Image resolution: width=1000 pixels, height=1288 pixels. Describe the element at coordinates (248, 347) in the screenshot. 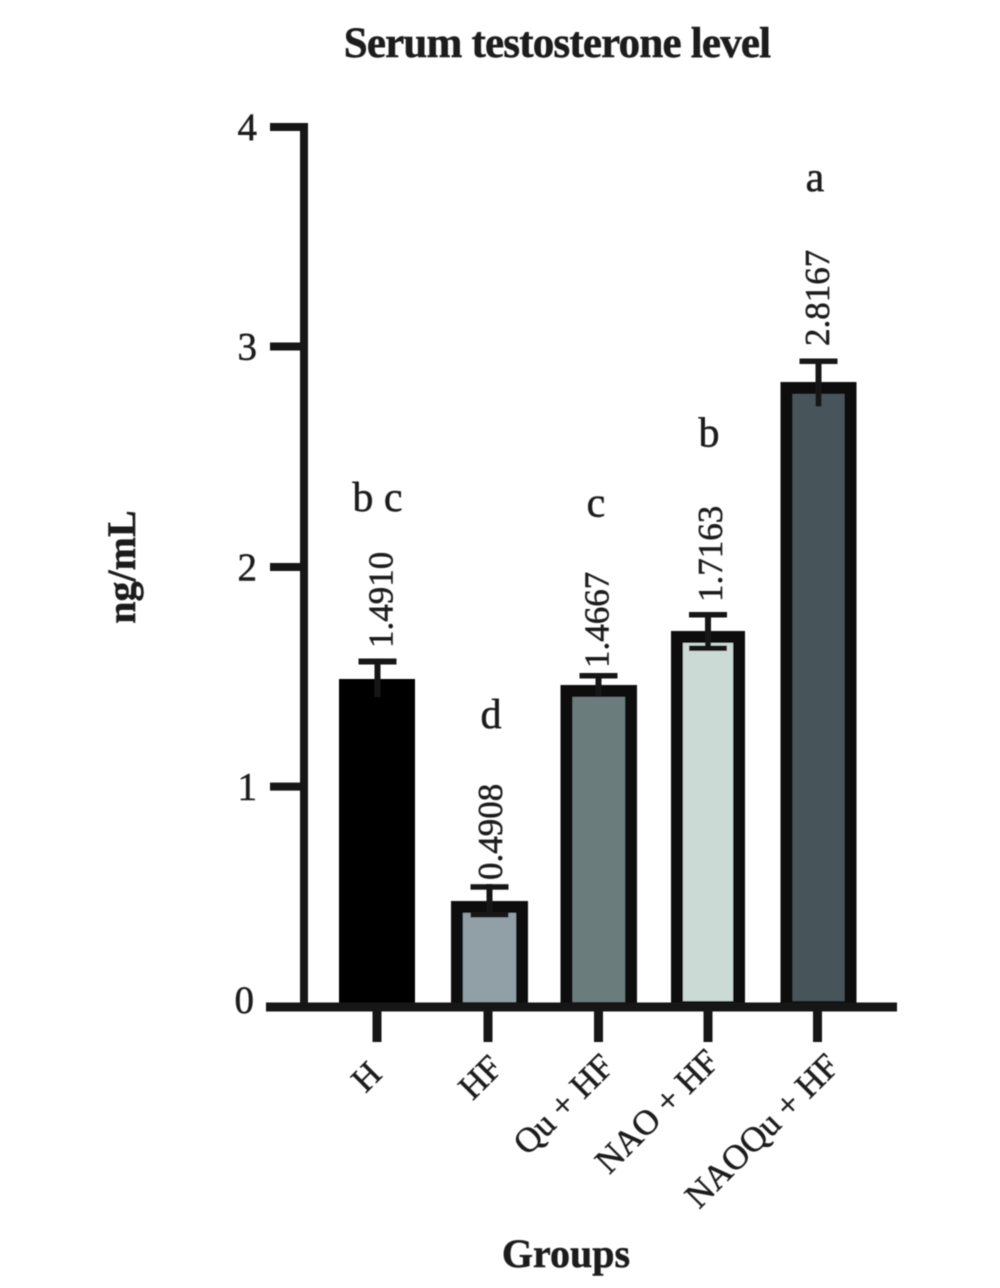

I see `svg-text: 3` at that location.